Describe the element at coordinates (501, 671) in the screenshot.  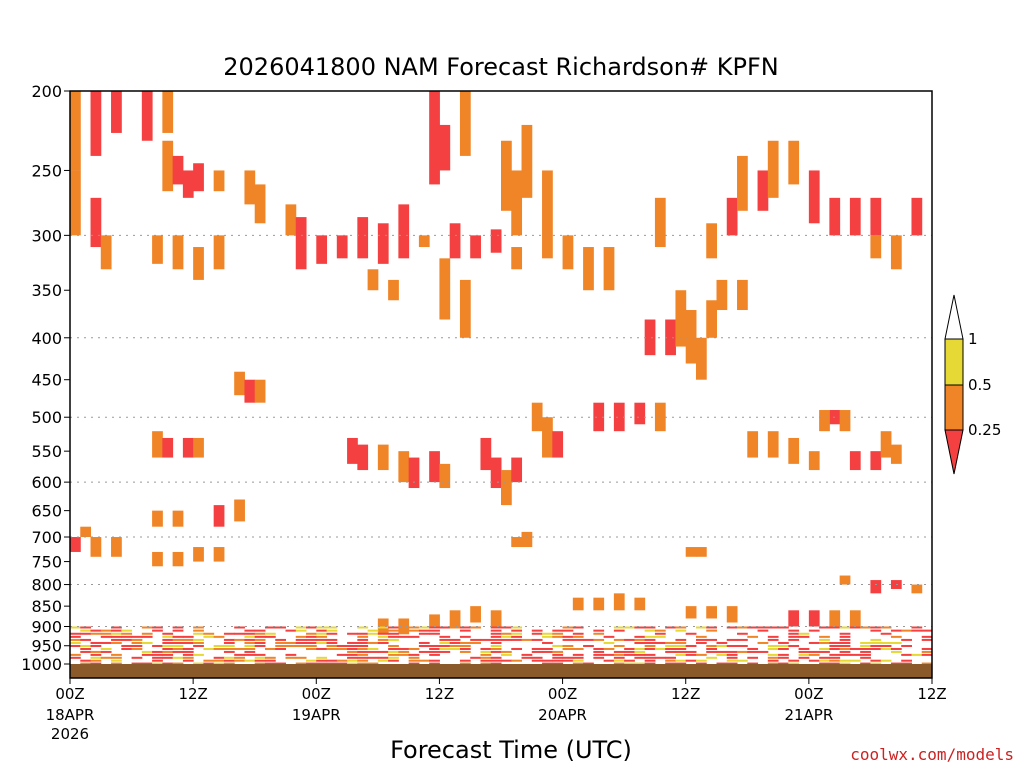
I see `ground-fill` at that location.